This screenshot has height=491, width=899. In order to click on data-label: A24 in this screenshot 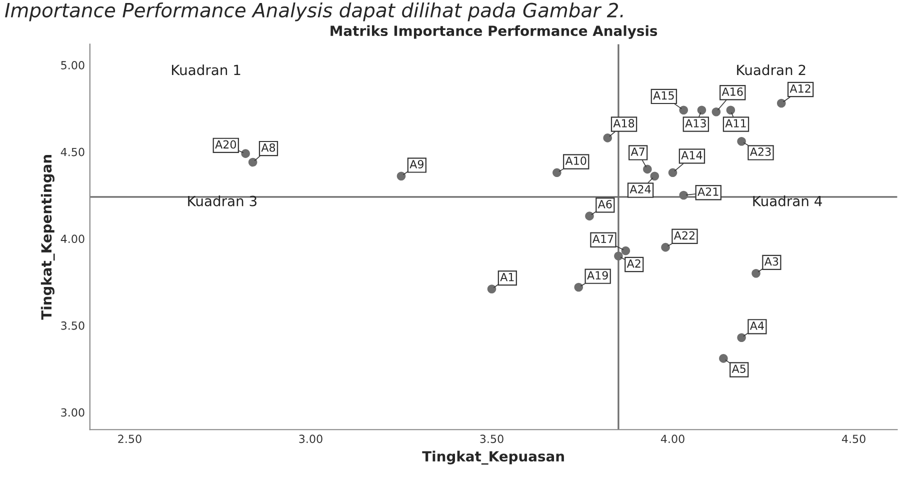, I will do `click(640, 189)`.